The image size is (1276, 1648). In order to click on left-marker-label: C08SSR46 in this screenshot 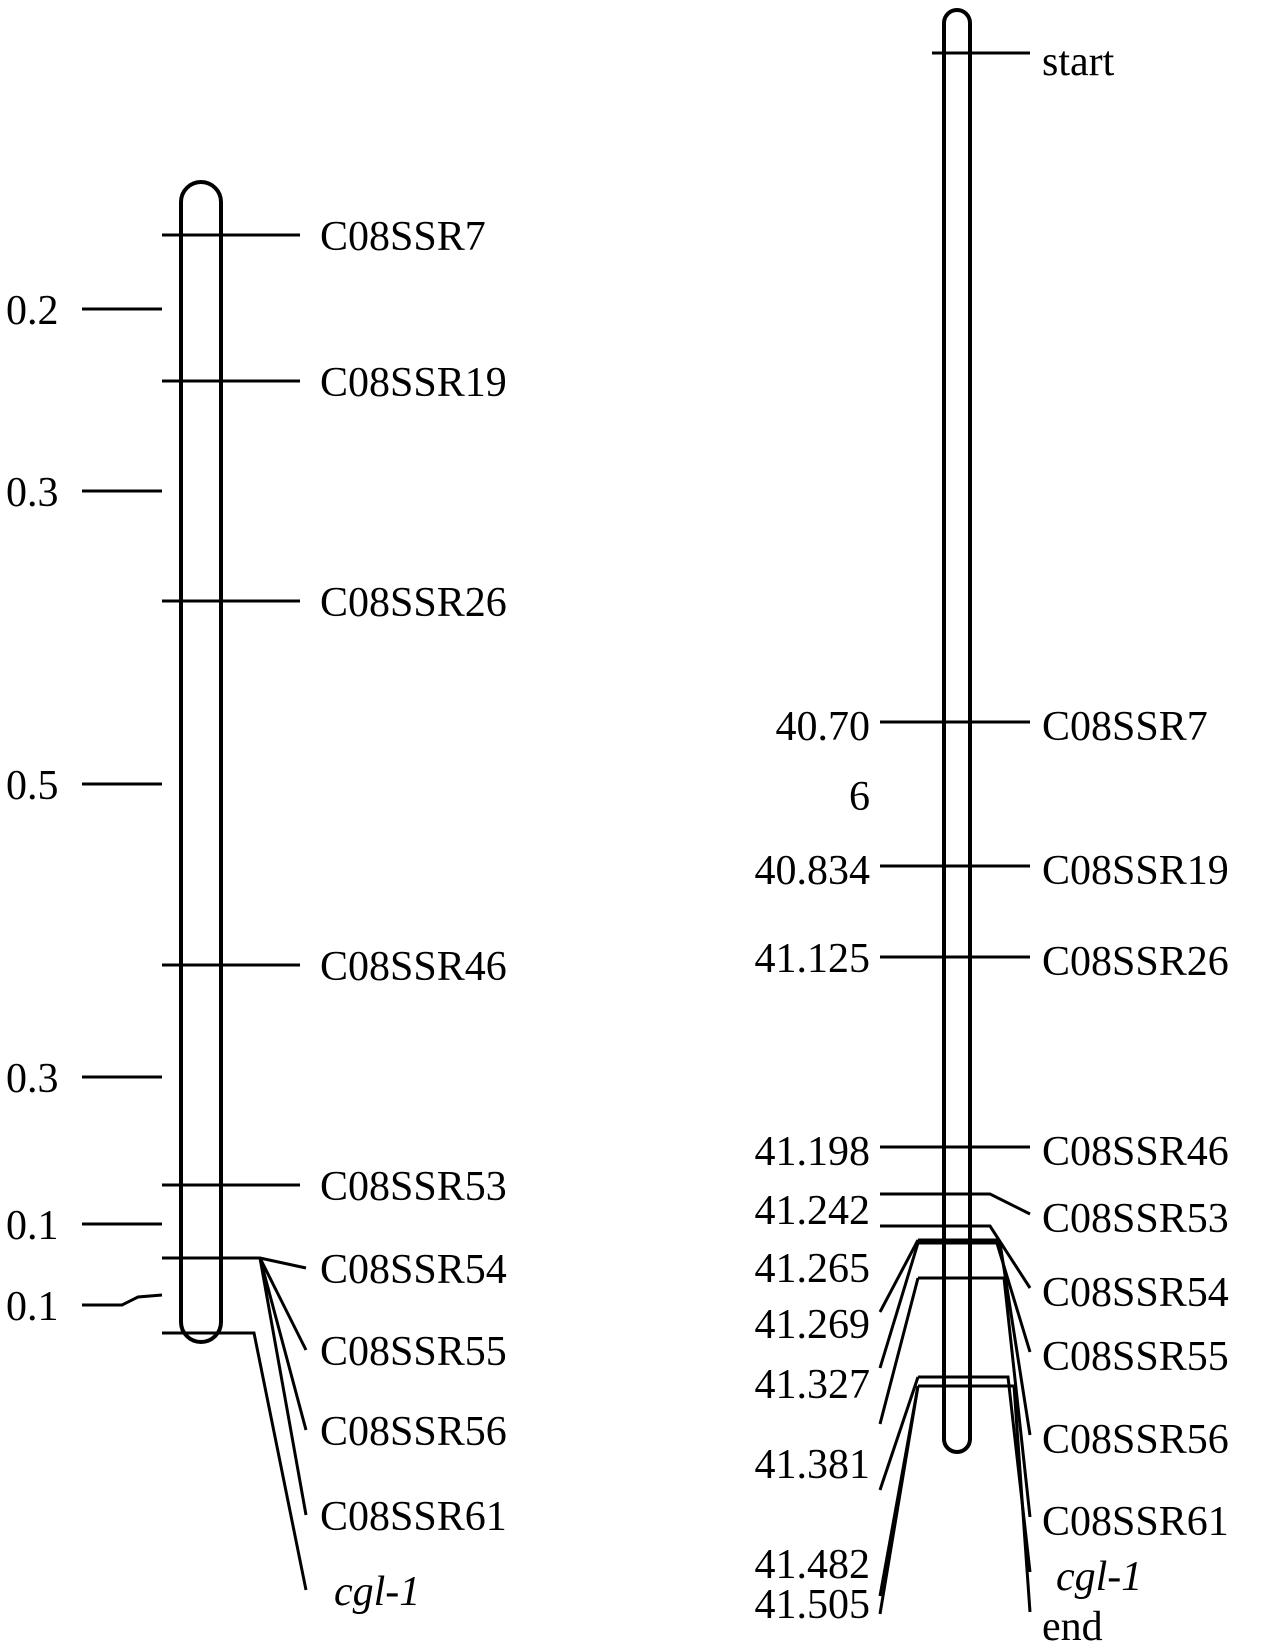, I will do `click(413, 967)`.